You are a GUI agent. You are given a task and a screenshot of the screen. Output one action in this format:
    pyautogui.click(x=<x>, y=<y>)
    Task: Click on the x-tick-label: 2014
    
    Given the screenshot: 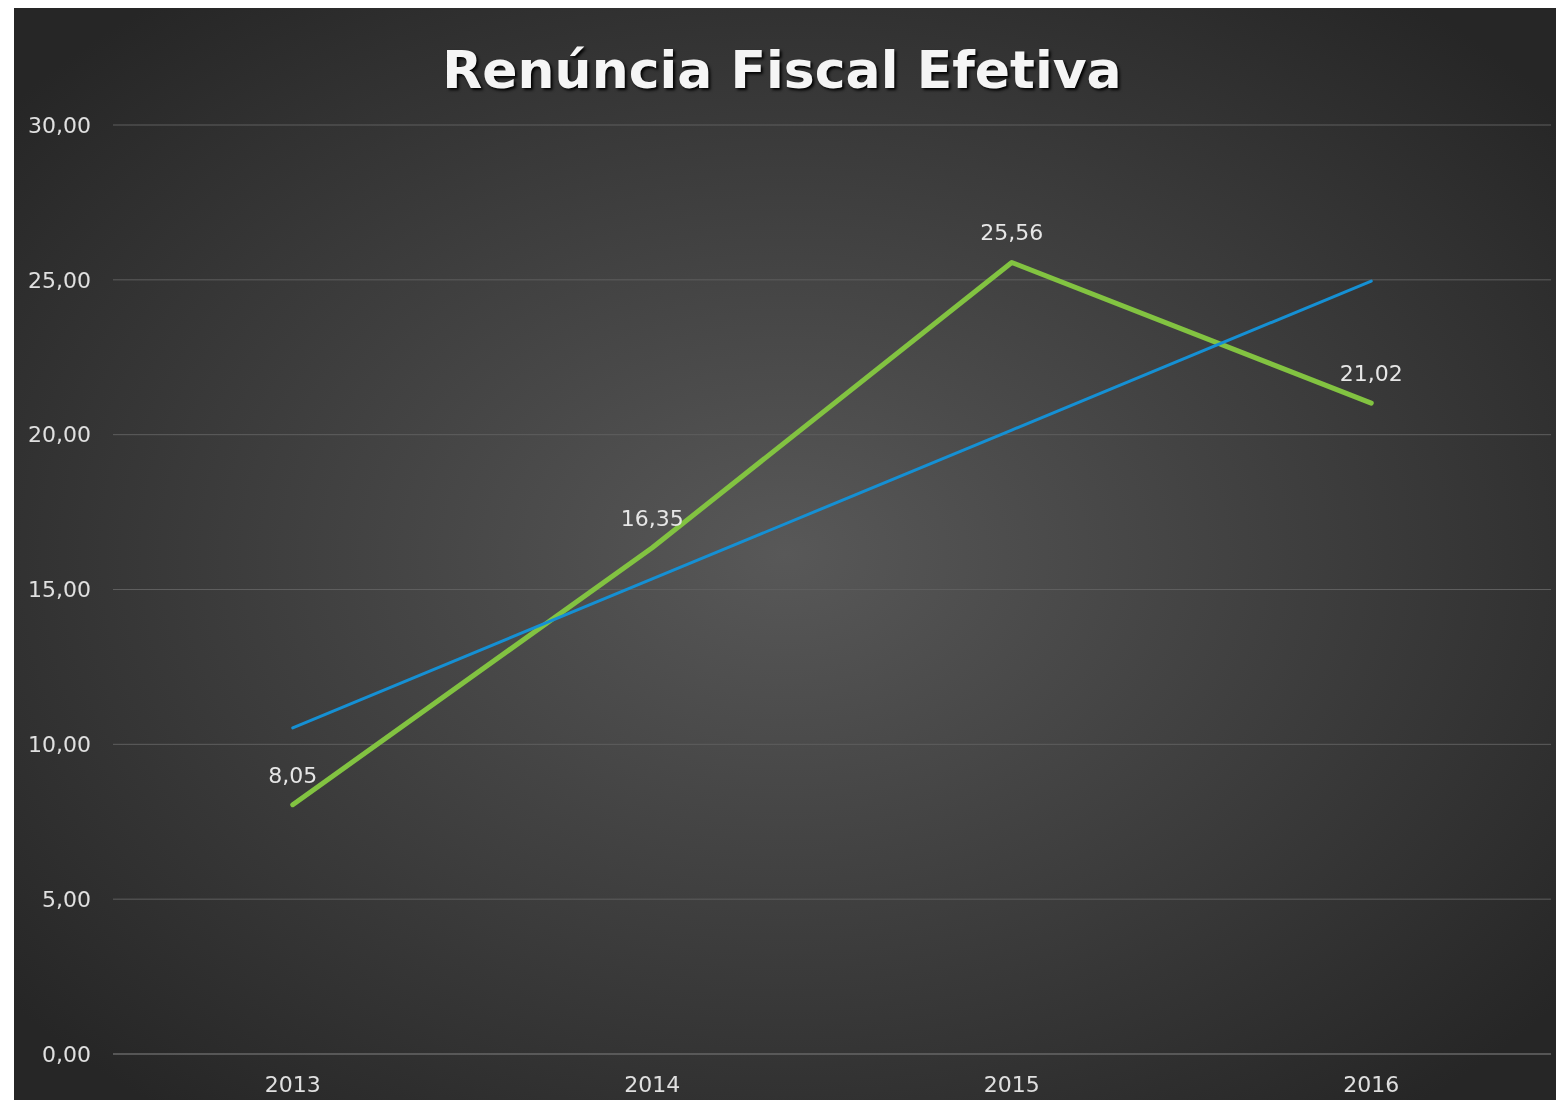 What is the action you would take?
    pyautogui.click(x=652, y=1084)
    